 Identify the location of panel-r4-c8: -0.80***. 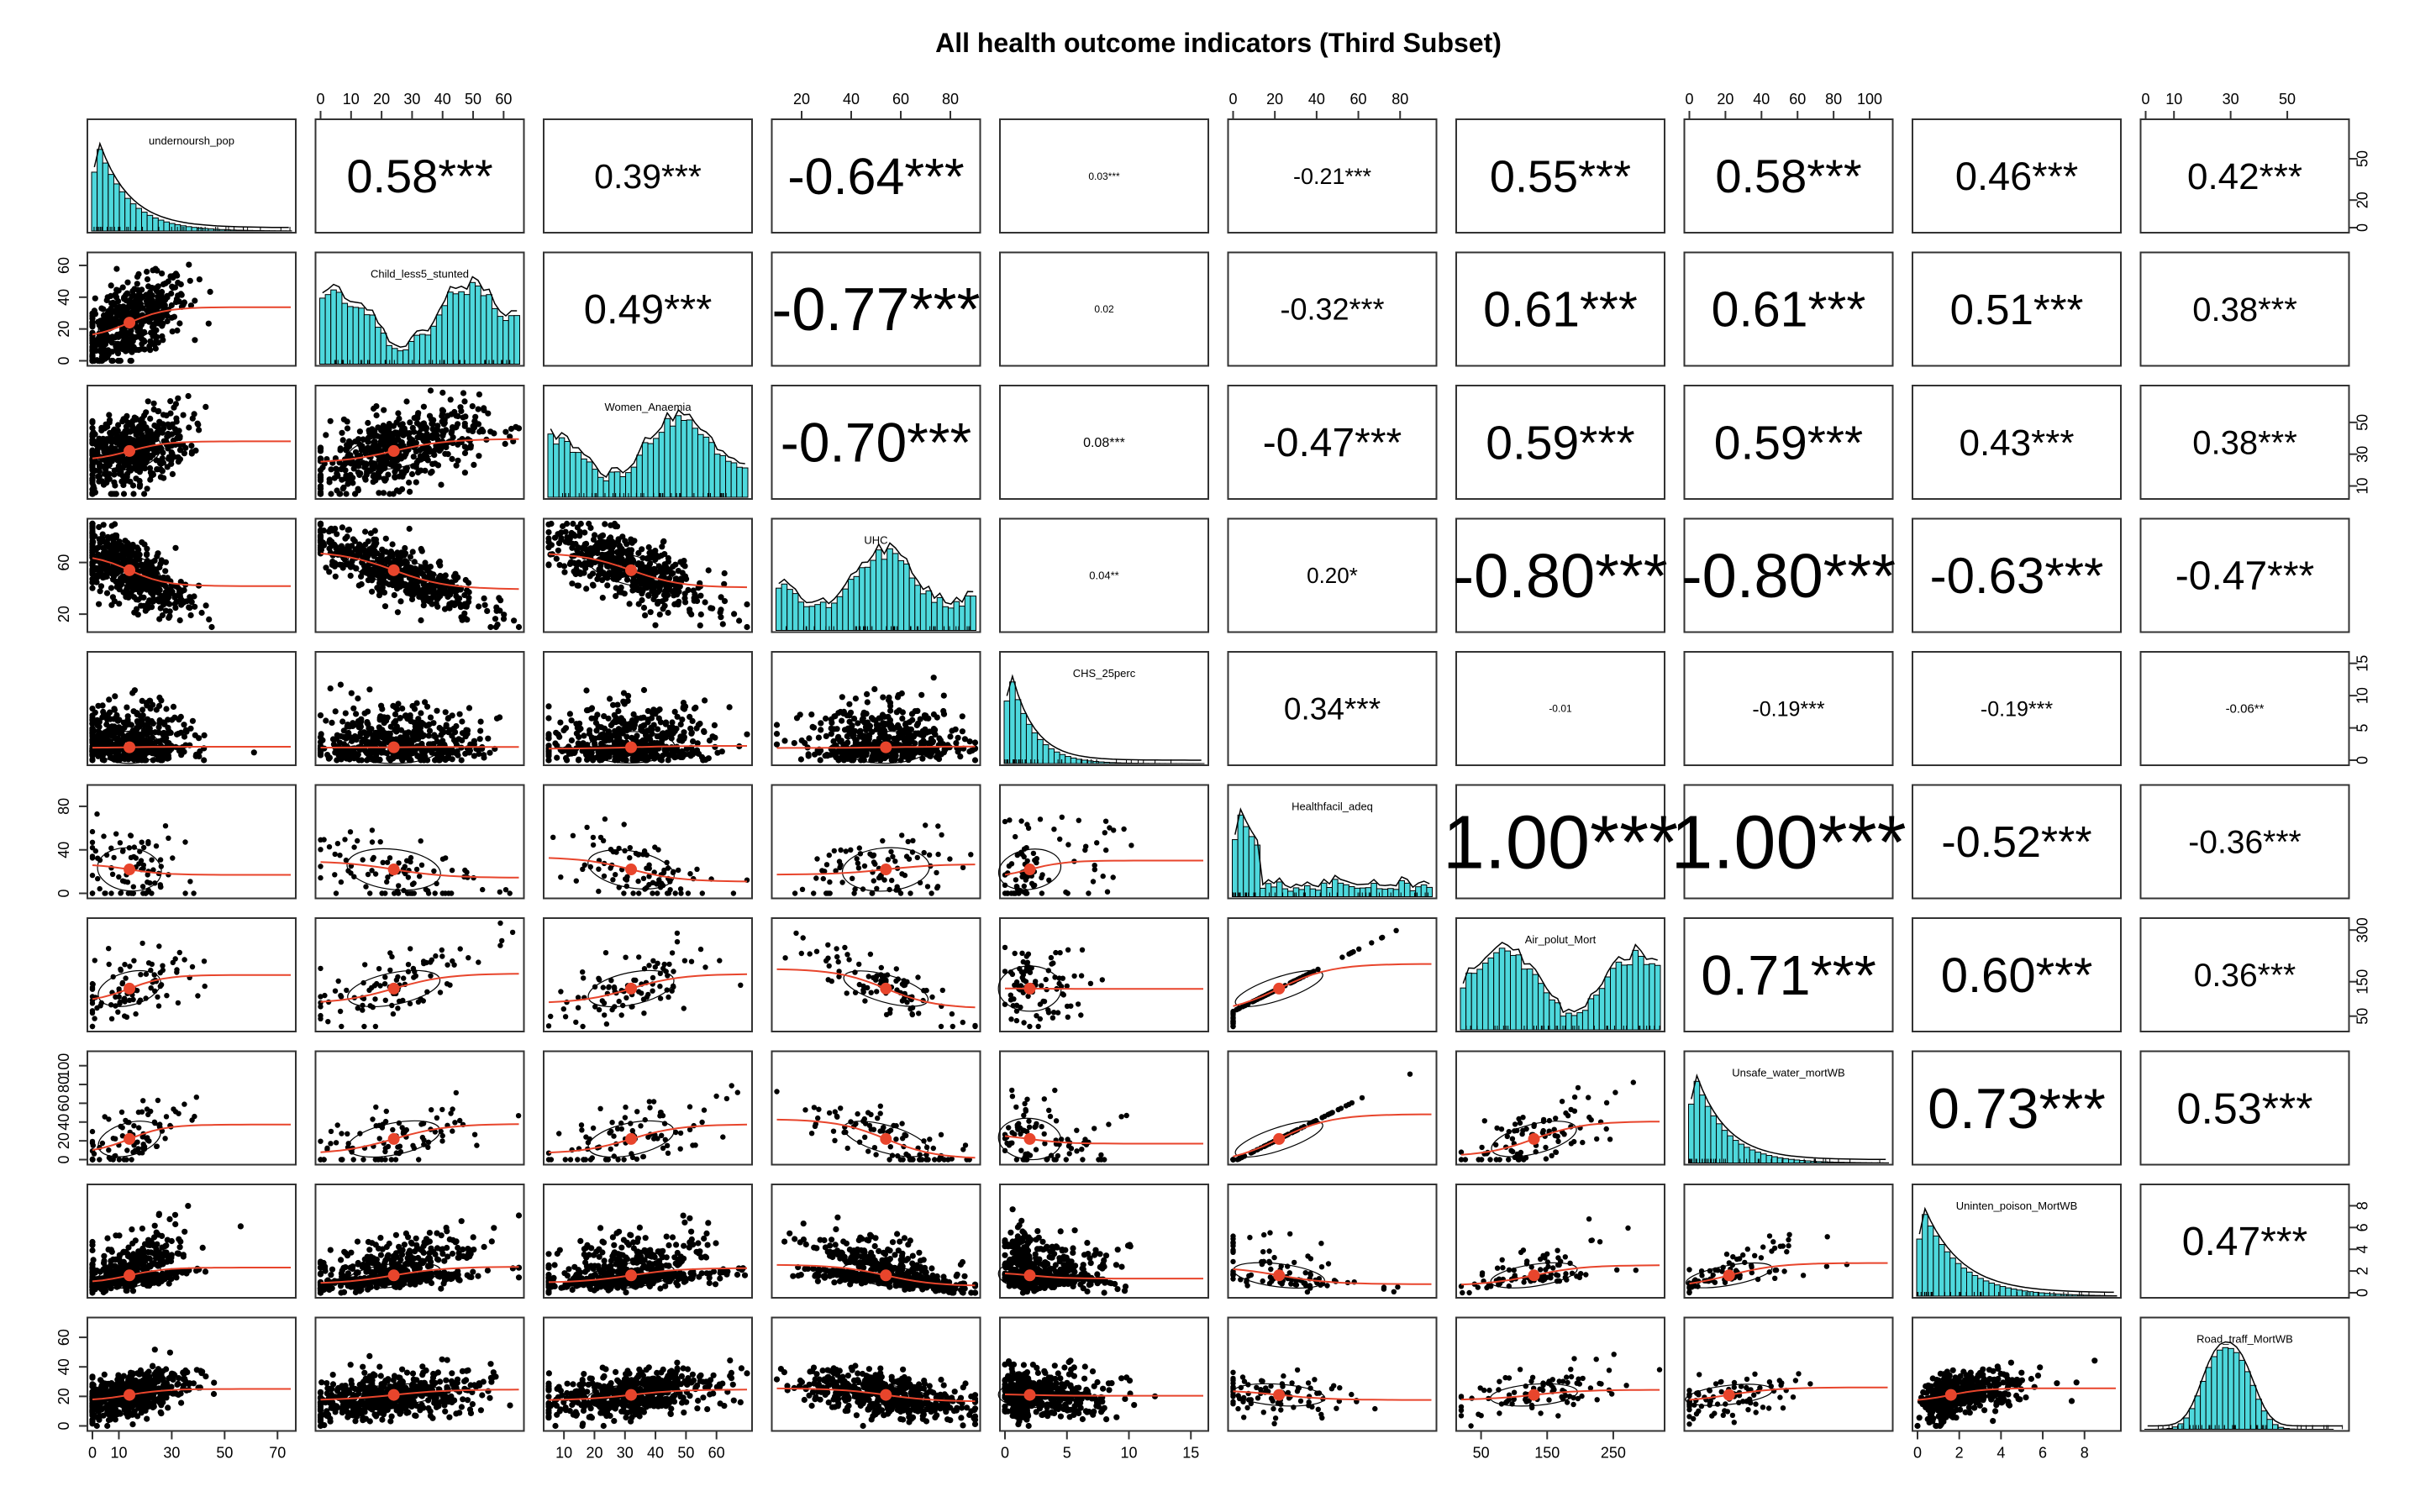
(1789, 575).